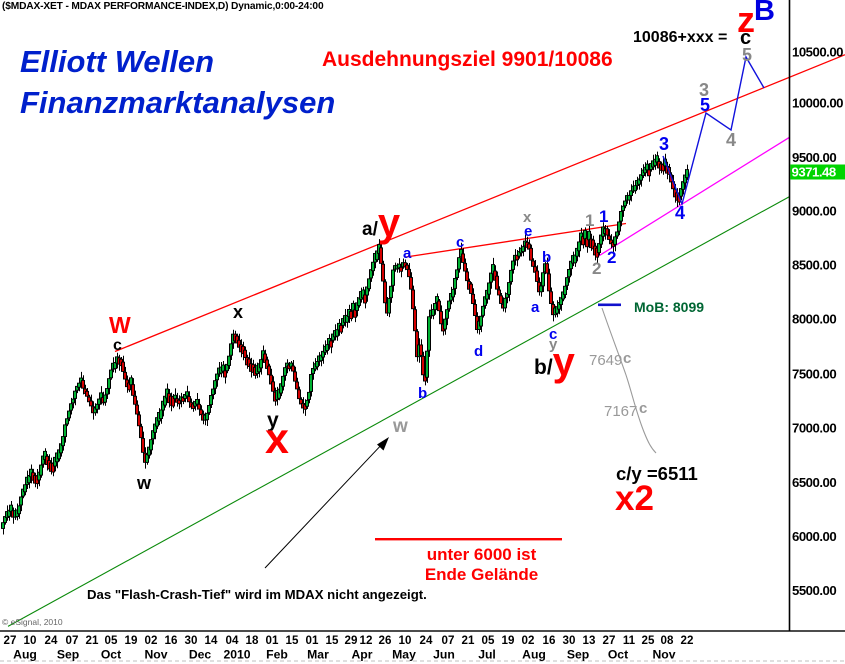 This screenshot has width=845, height=664. What do you see at coordinates (814, 428) in the screenshot?
I see `svg-text: 7000.00` at bounding box center [814, 428].